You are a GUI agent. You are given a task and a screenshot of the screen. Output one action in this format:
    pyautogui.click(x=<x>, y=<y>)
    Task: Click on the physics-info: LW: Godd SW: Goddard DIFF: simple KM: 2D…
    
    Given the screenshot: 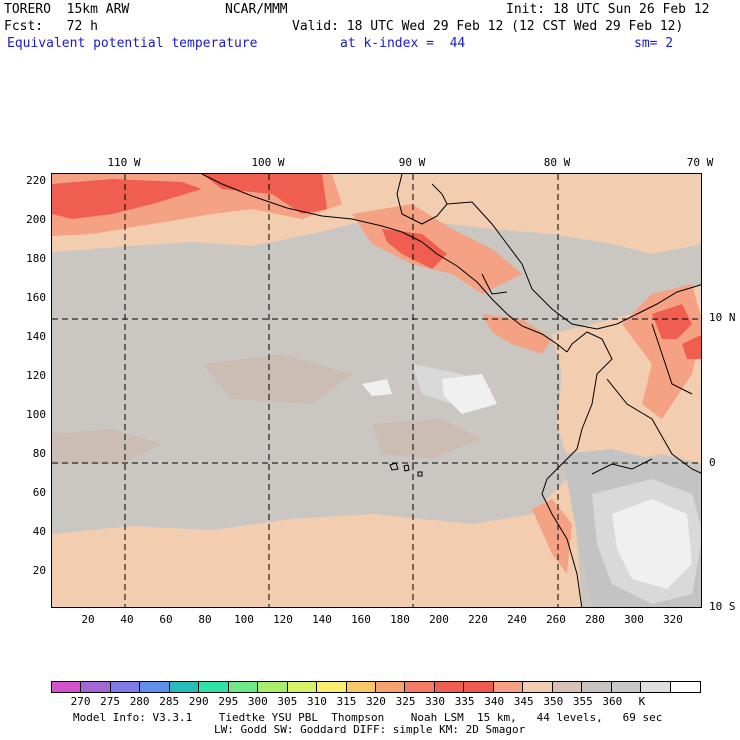 What is the action you would take?
    pyautogui.click(x=370, y=729)
    